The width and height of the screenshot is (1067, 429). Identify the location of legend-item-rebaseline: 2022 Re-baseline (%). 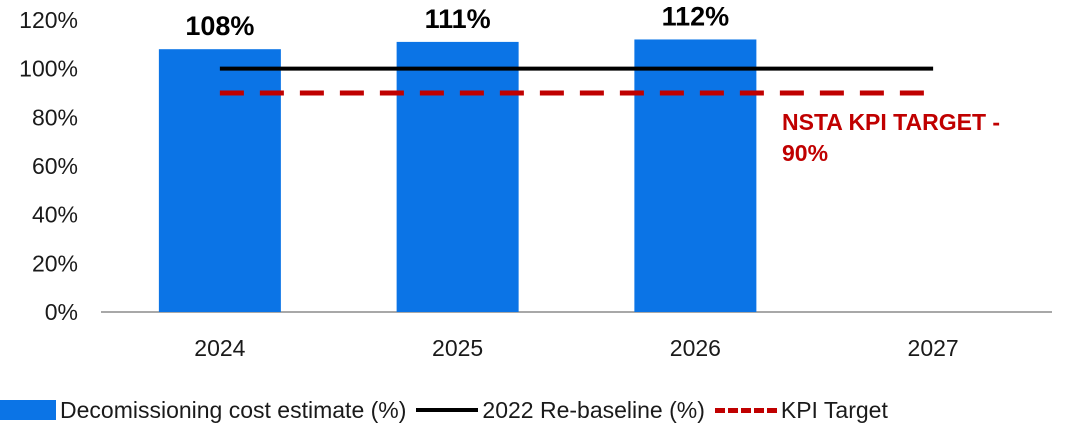
(555, 410).